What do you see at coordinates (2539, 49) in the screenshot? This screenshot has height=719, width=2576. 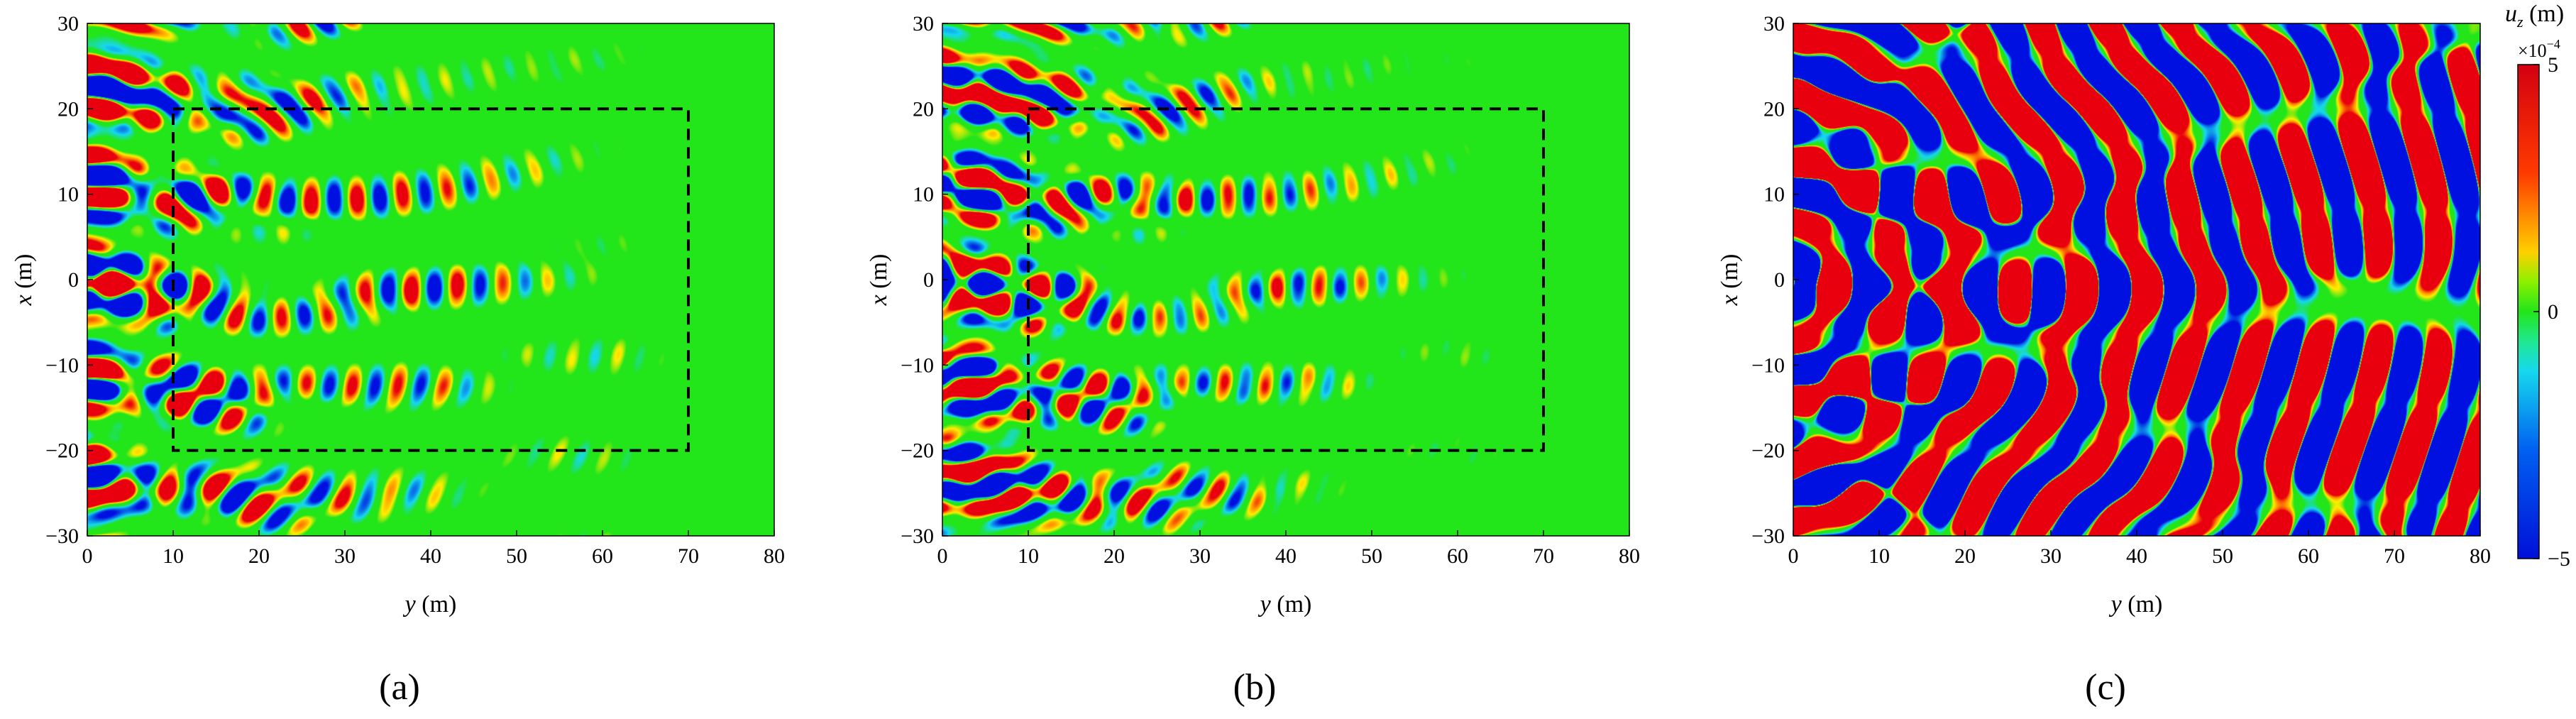 I see `colorbar-exponent: ×10⁻⁴` at bounding box center [2539, 49].